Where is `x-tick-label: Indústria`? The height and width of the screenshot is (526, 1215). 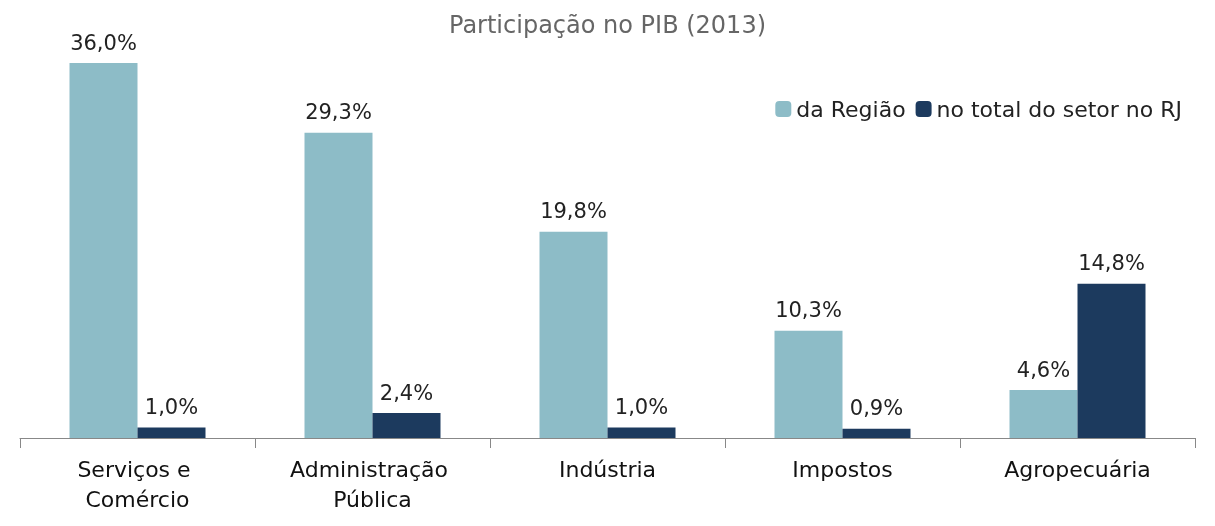
x-tick-label: Indústria is located at coordinates (607, 469).